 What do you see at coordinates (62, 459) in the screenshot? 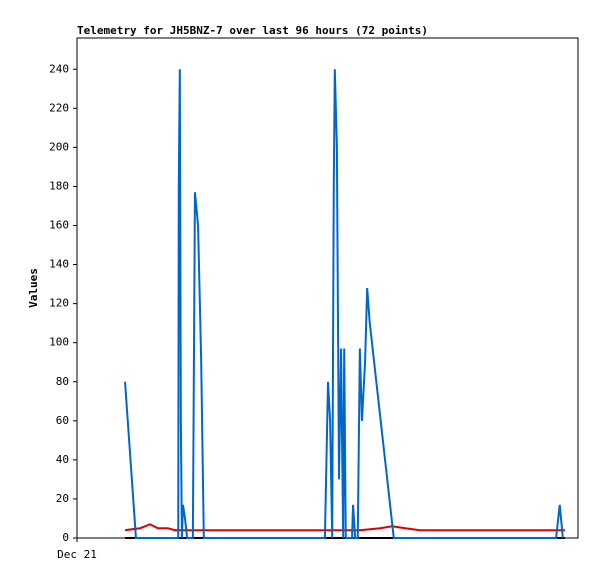
I see `y-tick-label: 40` at bounding box center [62, 459].